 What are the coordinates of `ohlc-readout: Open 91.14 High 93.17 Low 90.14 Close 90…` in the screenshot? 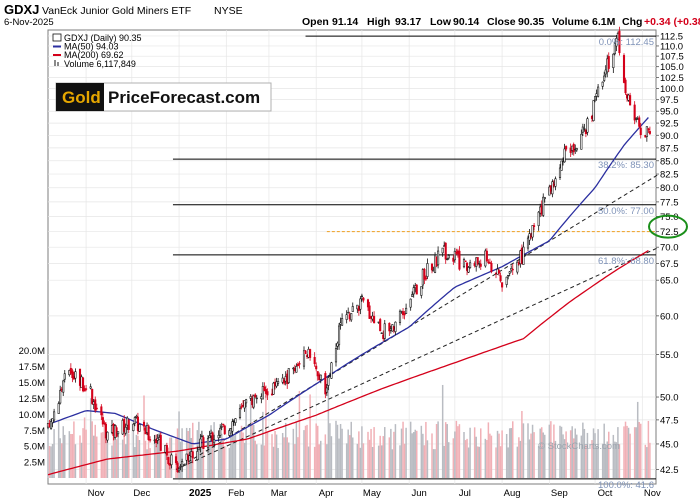 It's located at (501, 22).